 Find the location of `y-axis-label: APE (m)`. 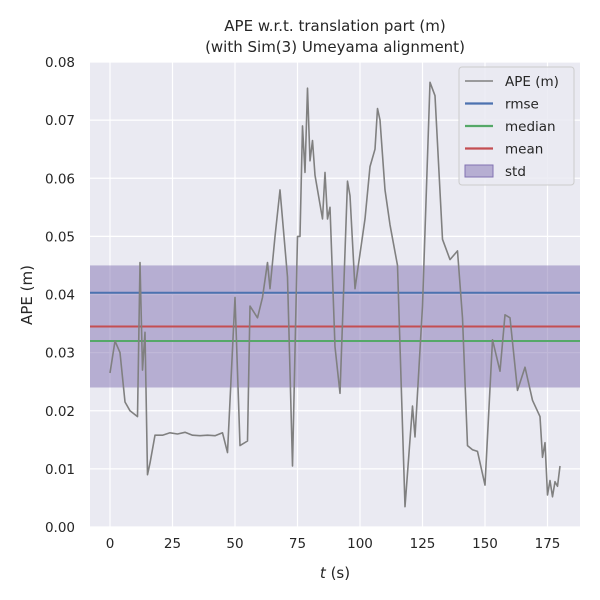

y-axis-label: APE (m) is located at coordinates (27, 295).